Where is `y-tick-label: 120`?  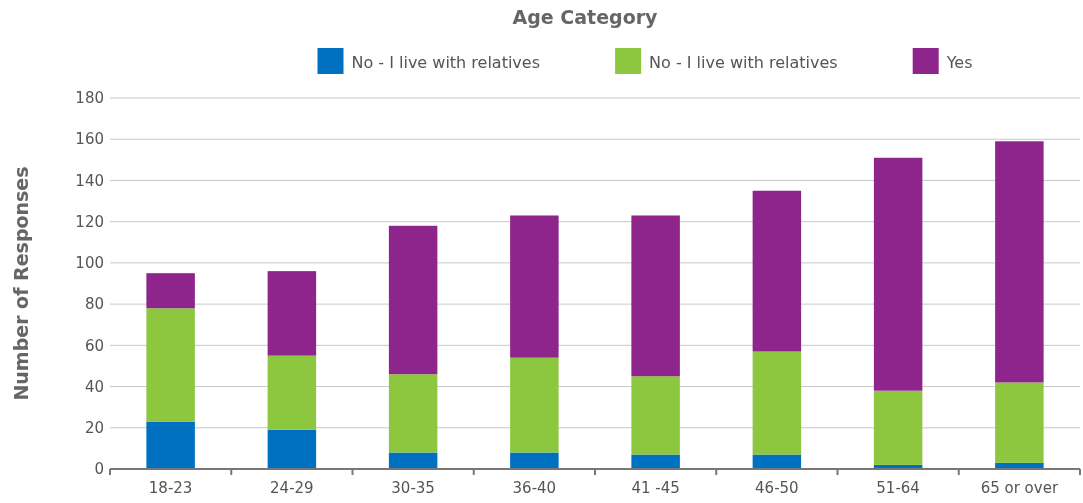
y-tick-label: 120 is located at coordinates (89, 221).